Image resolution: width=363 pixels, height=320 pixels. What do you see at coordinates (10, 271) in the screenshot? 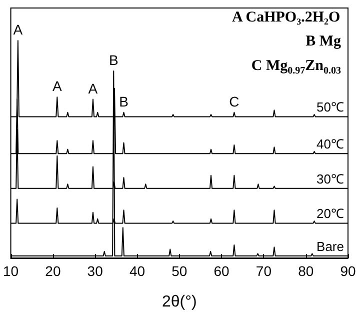
I see `x-tick-label: 10` at bounding box center [10, 271].